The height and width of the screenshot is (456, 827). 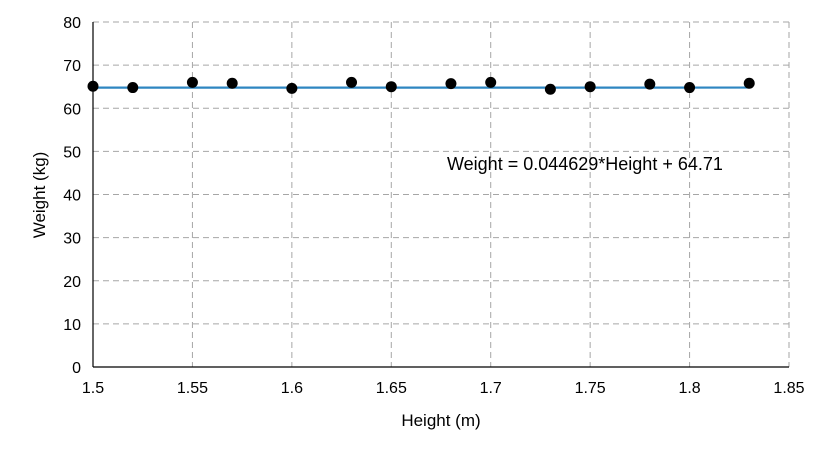 What do you see at coordinates (72, 109) in the screenshot?
I see `y-tick-label-6: 60` at bounding box center [72, 109].